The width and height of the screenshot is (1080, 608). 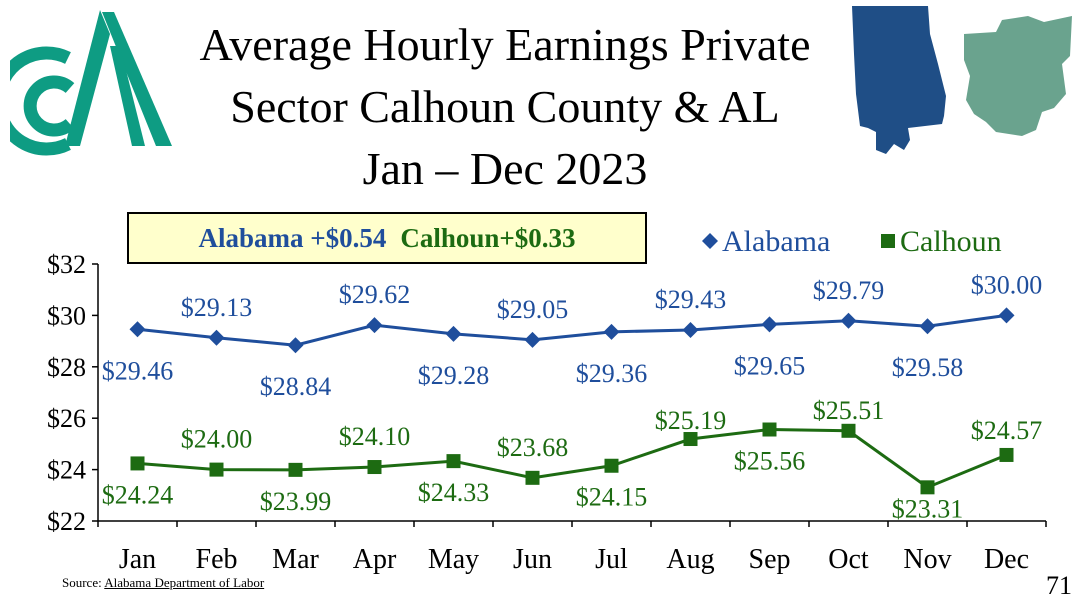 What do you see at coordinates (217, 307) in the screenshot?
I see `data-label-alabama: $29.13` at bounding box center [217, 307].